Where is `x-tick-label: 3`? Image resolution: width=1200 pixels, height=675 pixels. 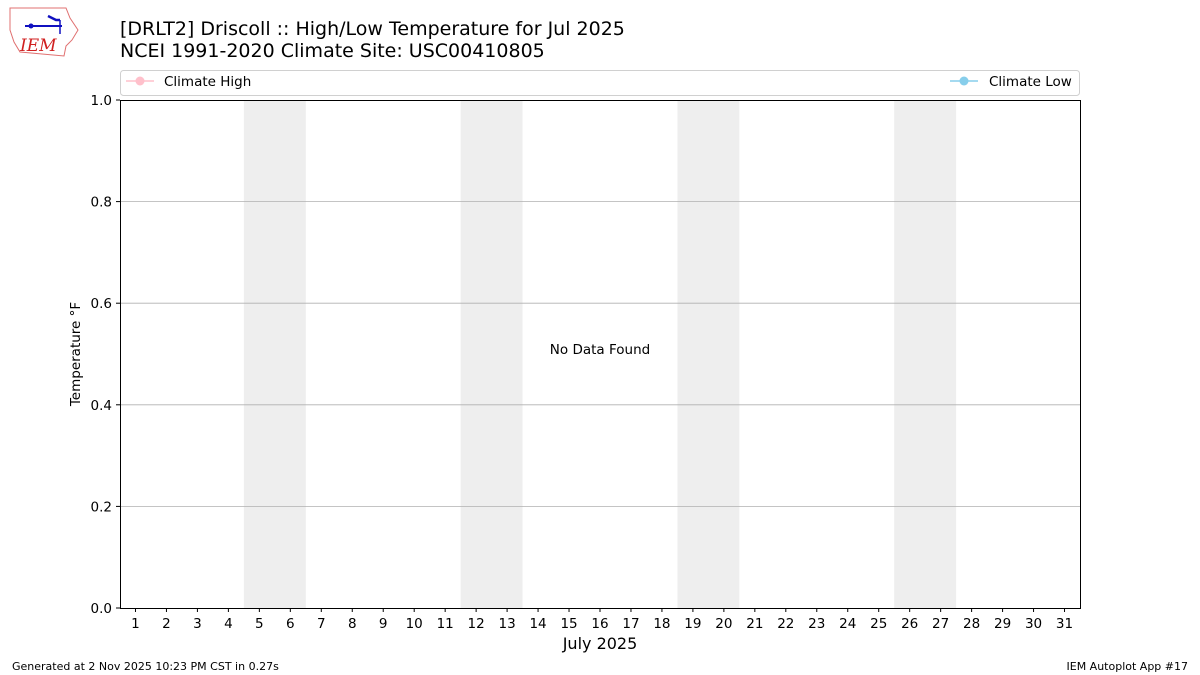
x-tick-label: 3 is located at coordinates (197, 624).